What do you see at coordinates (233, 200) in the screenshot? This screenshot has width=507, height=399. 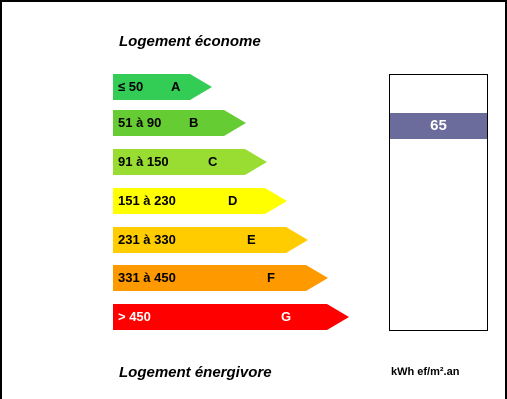 I see `rating-letter: D` at bounding box center [233, 200].